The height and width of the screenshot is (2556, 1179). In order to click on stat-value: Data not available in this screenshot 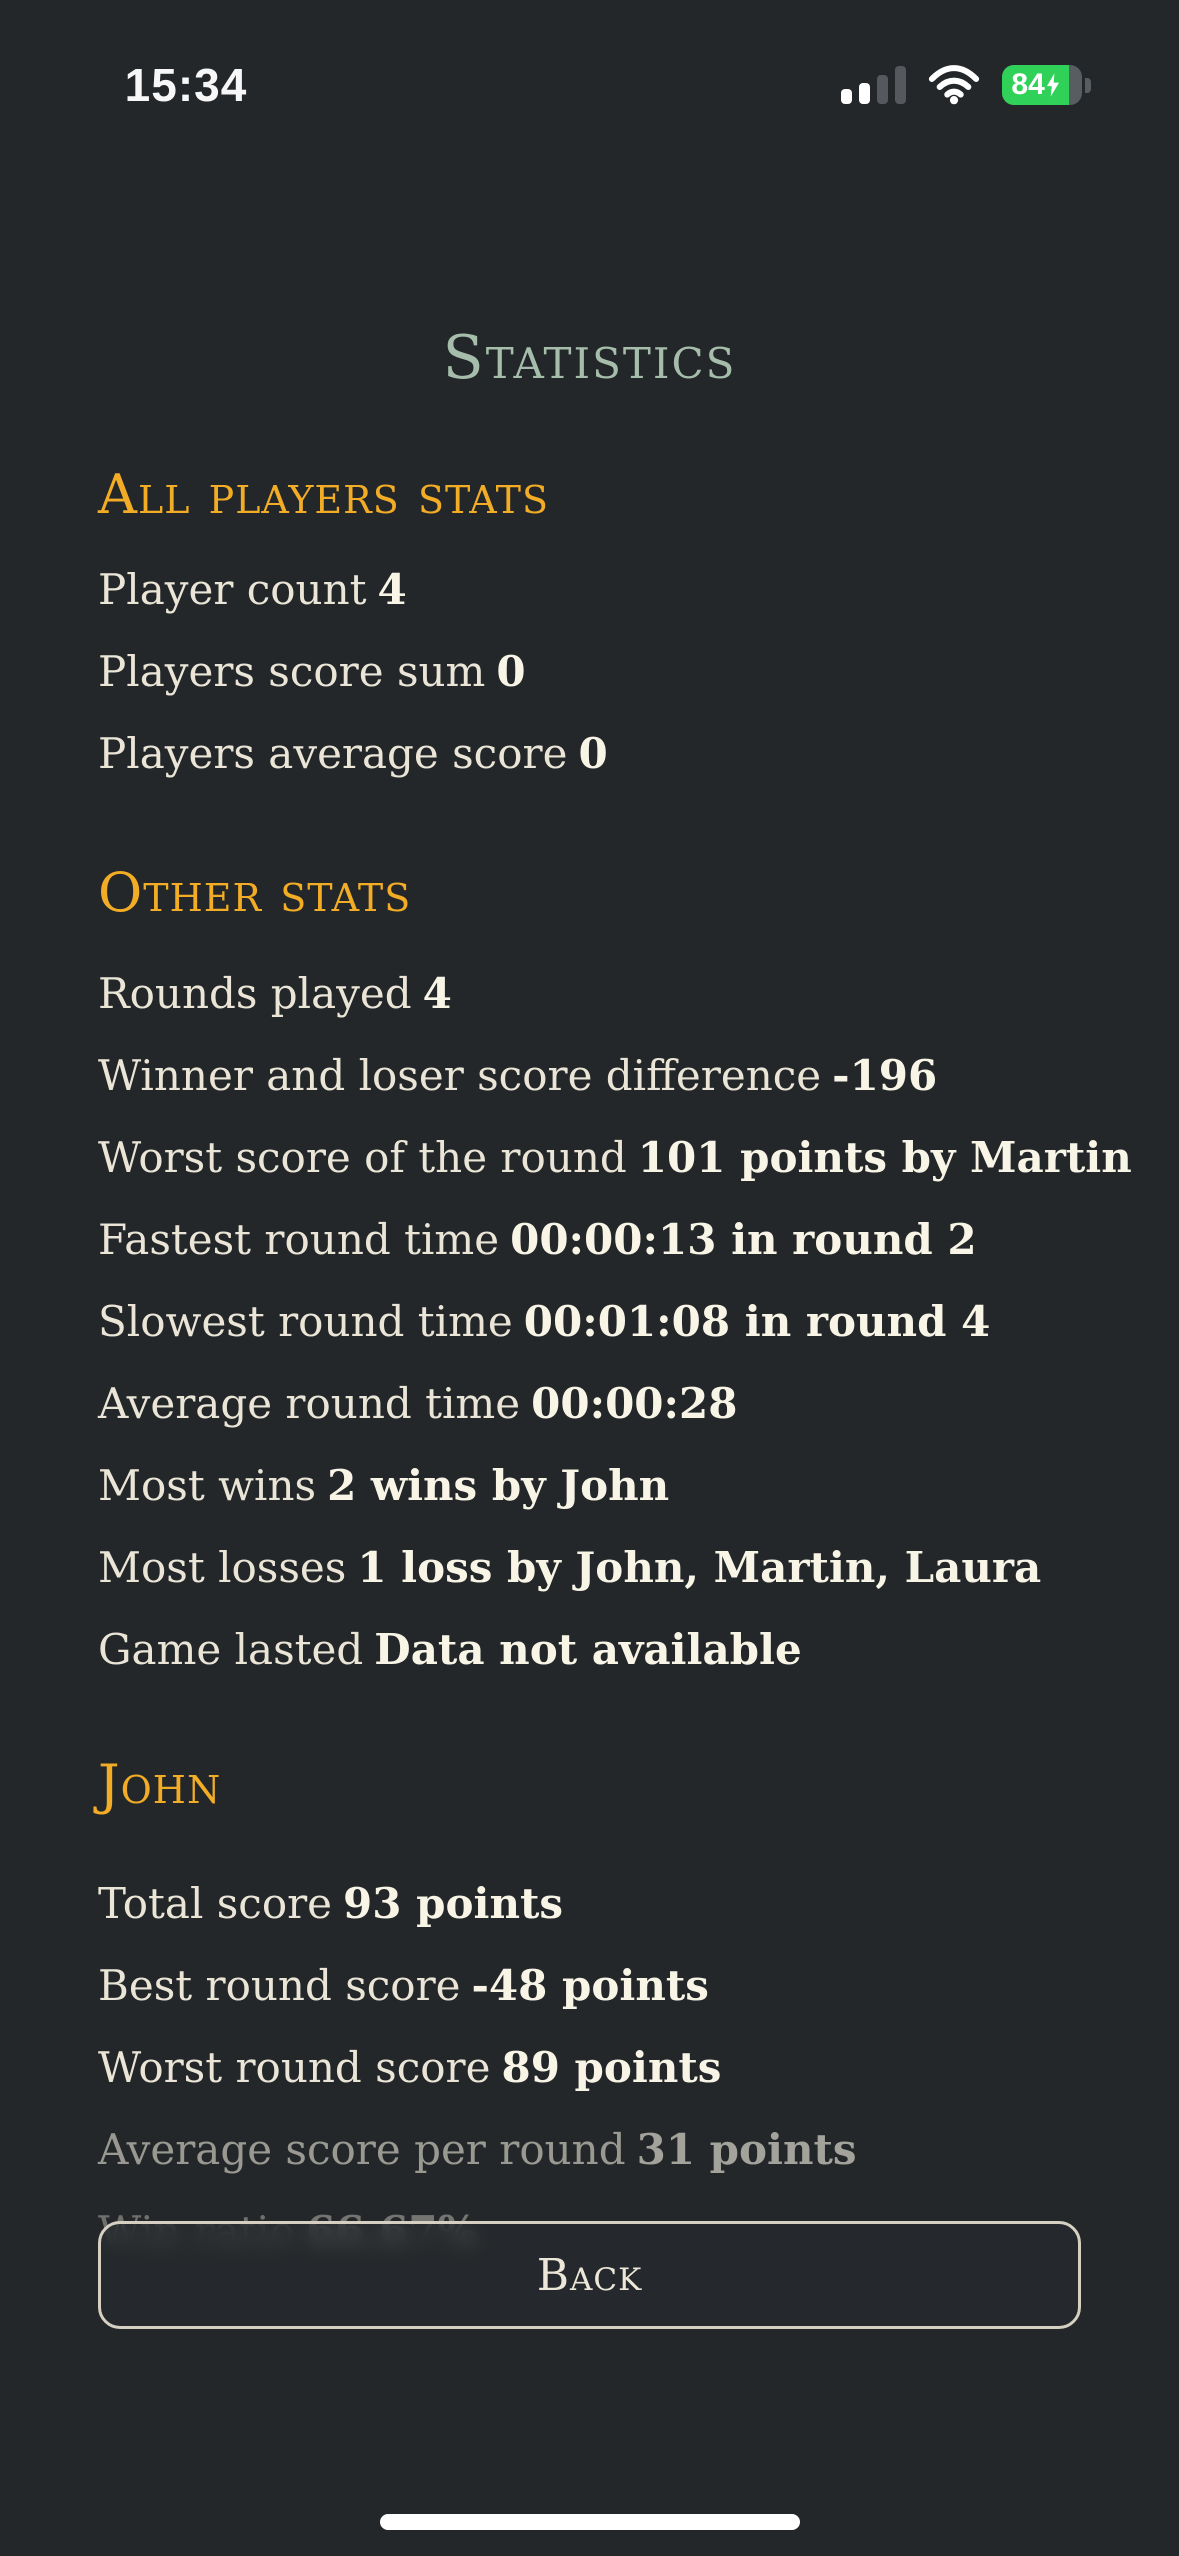, I will do `click(588, 1649)`.